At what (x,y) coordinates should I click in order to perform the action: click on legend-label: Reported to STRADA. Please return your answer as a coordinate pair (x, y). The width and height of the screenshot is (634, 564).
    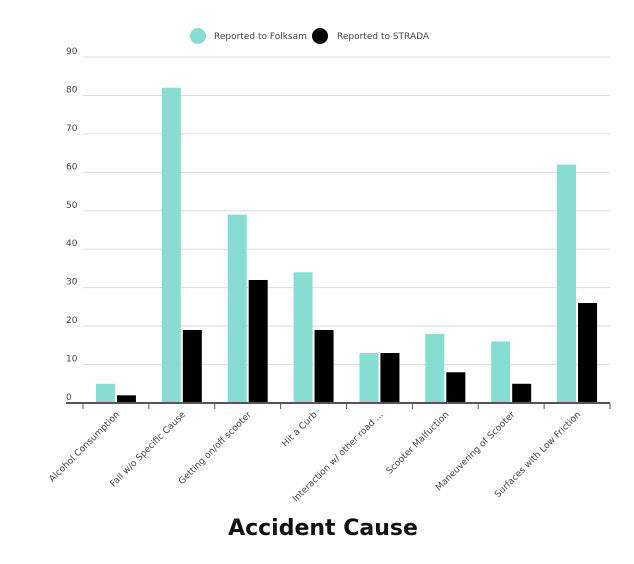
    Looking at the image, I should click on (383, 37).